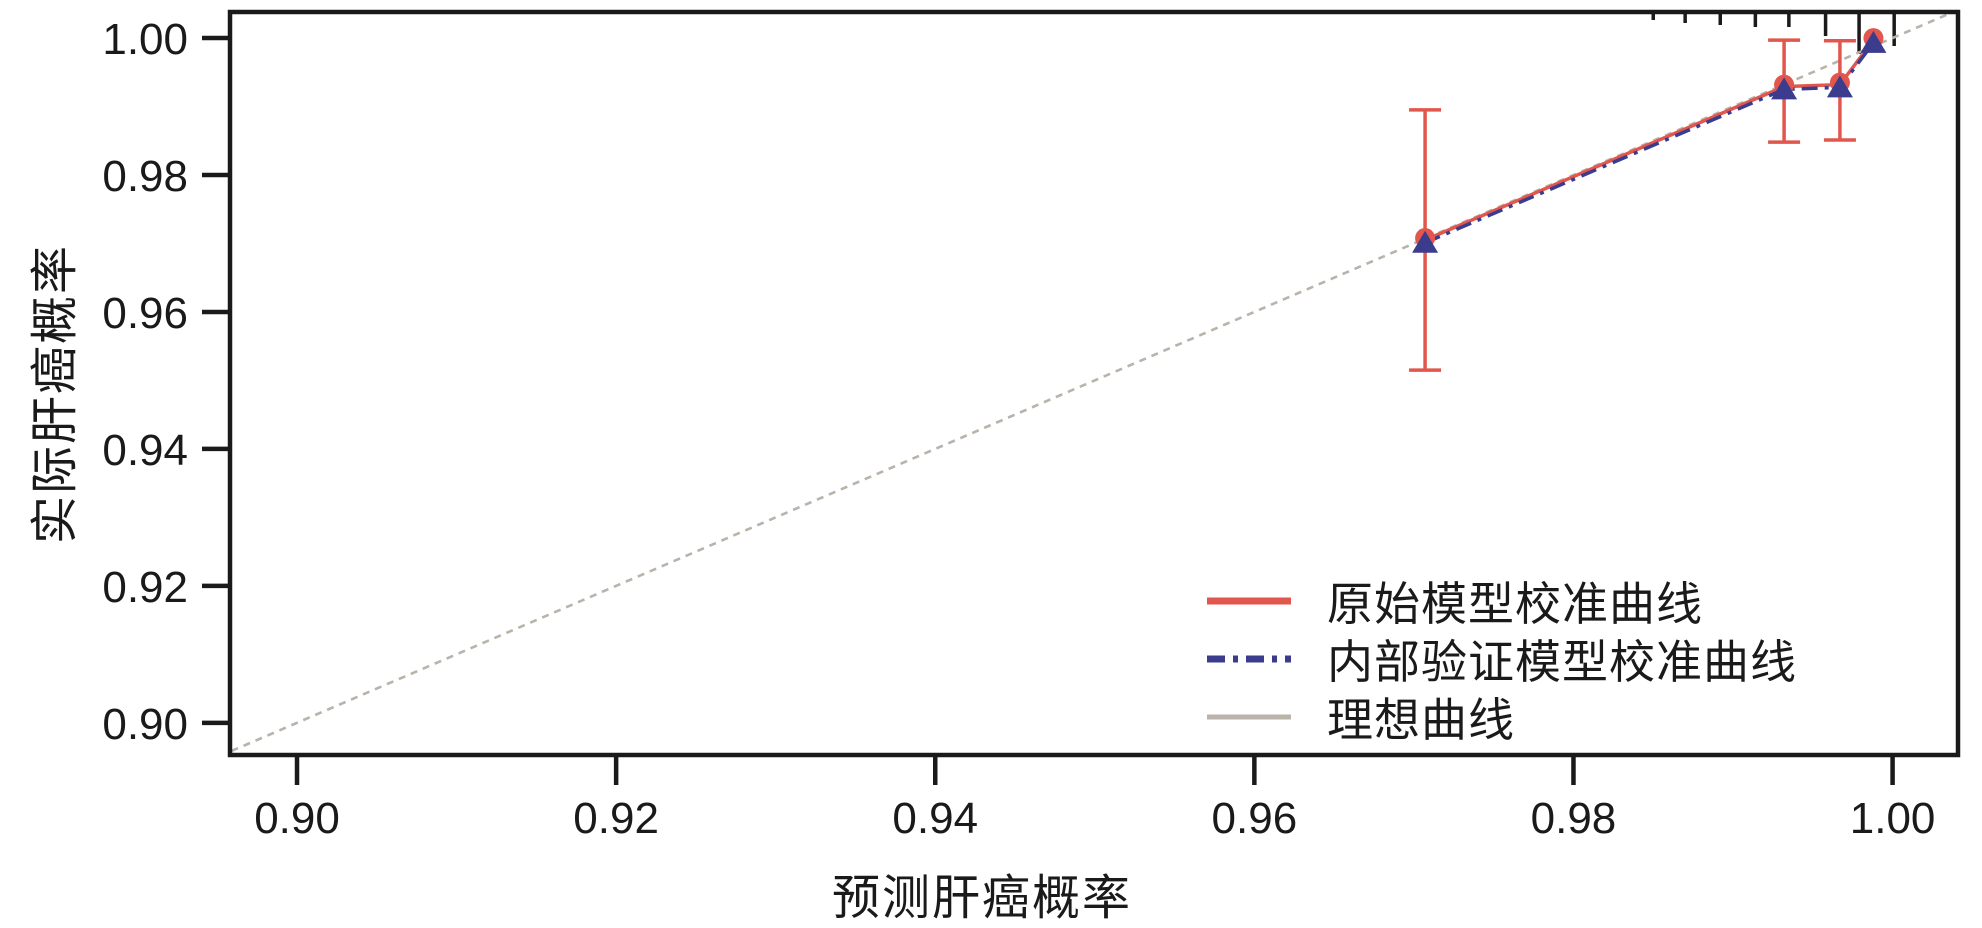 The width and height of the screenshot is (1982, 928). I want to click on y-tick-label: 0.92, so click(145, 587).